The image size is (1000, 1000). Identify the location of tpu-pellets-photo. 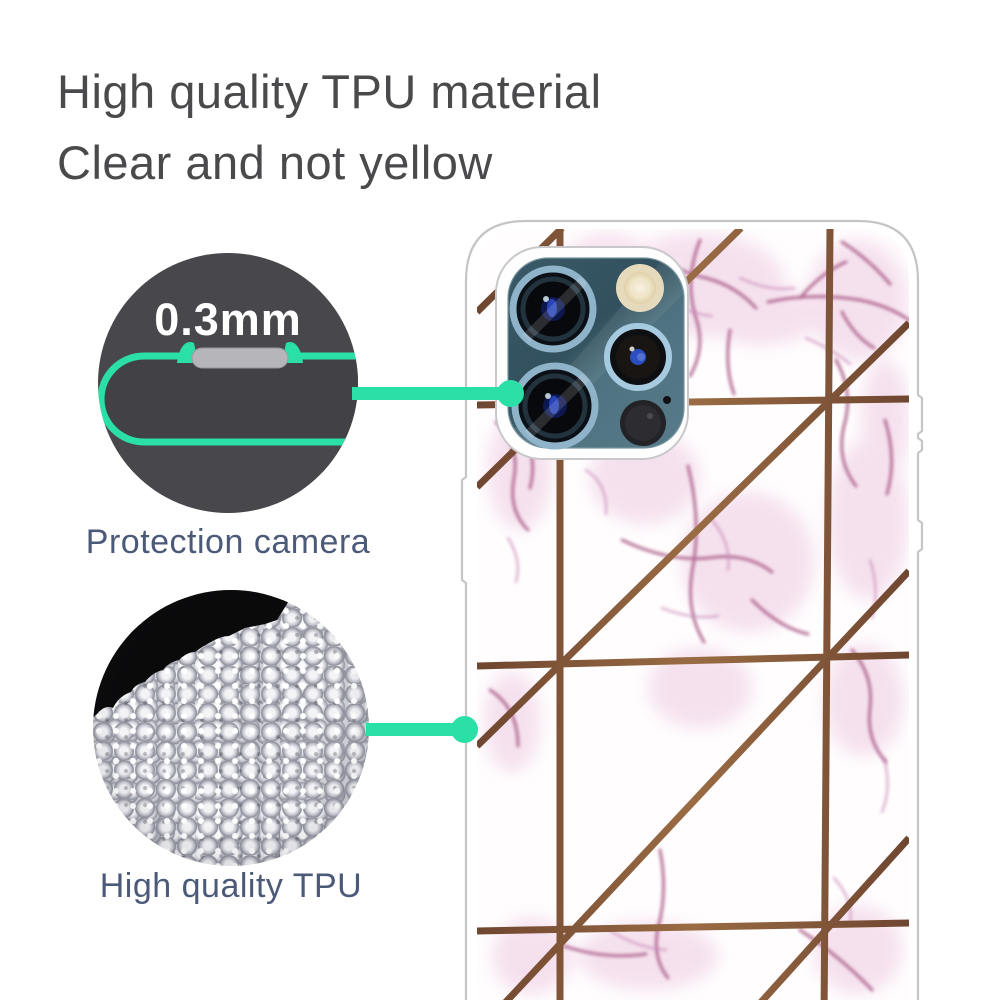
(231, 728).